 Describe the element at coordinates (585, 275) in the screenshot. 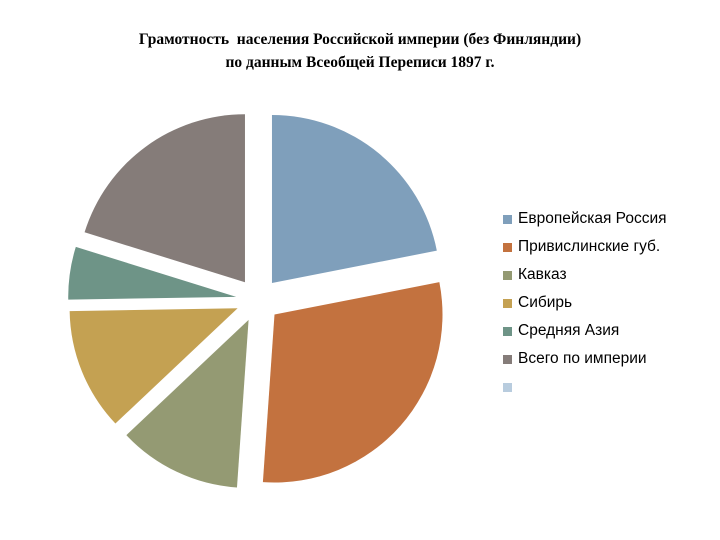

I see `legend-item: Кавказ` at that location.